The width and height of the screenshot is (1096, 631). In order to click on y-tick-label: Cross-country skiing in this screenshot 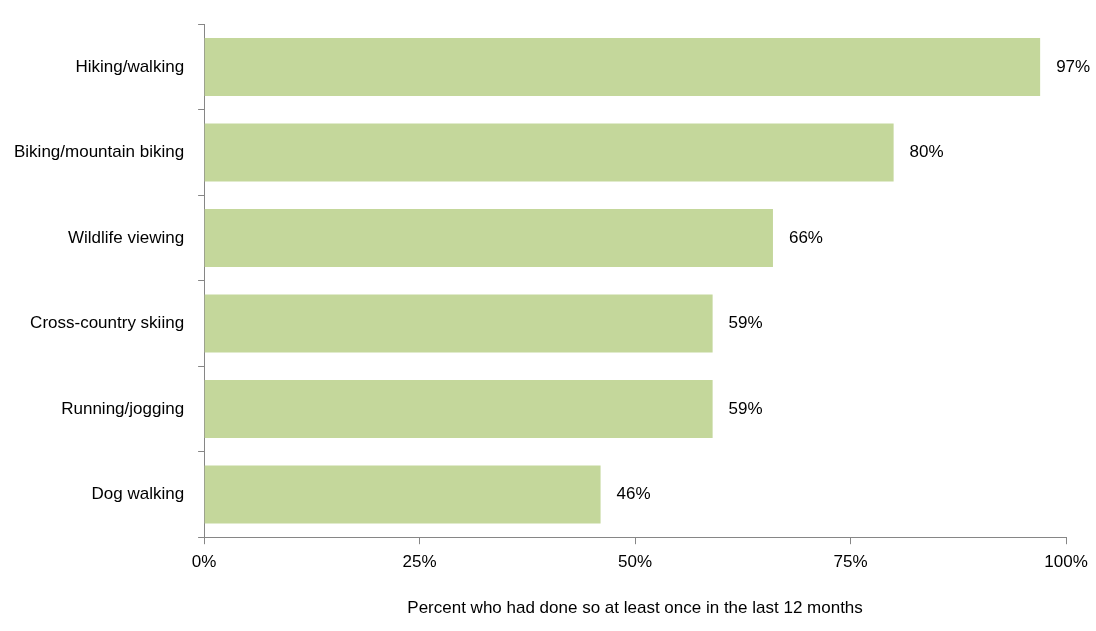, I will do `click(107, 323)`.